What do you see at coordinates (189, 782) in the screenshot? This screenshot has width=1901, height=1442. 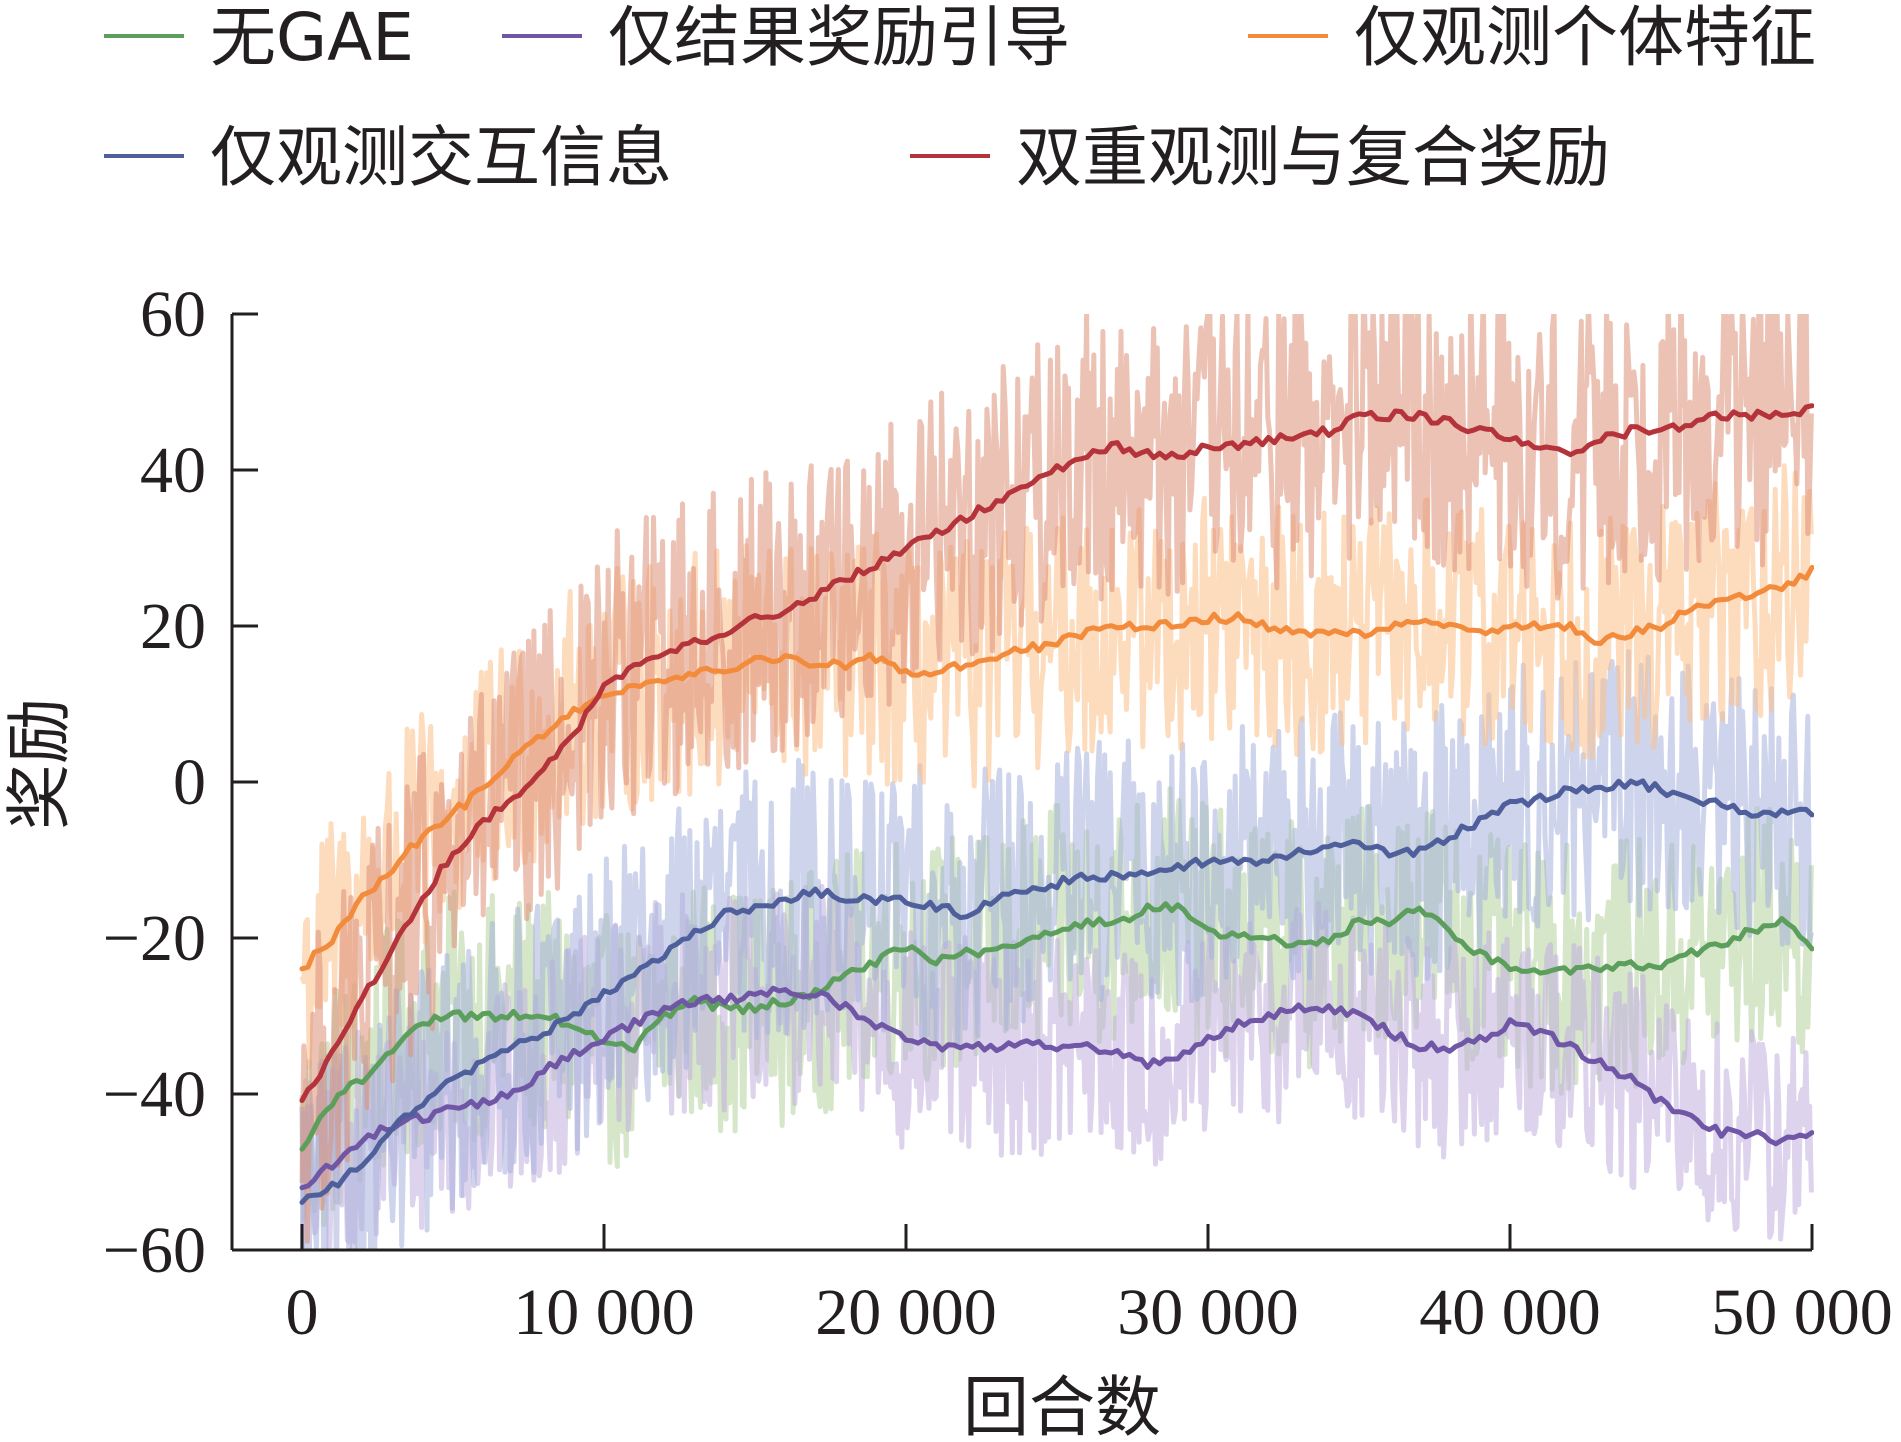 I see `y-tick-label: 0` at bounding box center [189, 782].